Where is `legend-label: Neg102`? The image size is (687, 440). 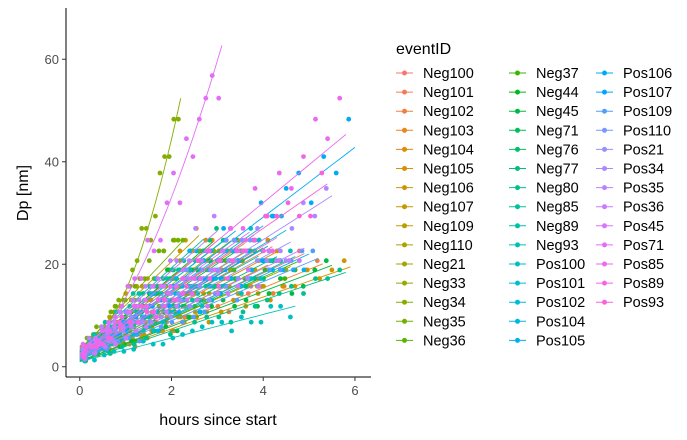 legend-label: Neg102 is located at coordinates (448, 112).